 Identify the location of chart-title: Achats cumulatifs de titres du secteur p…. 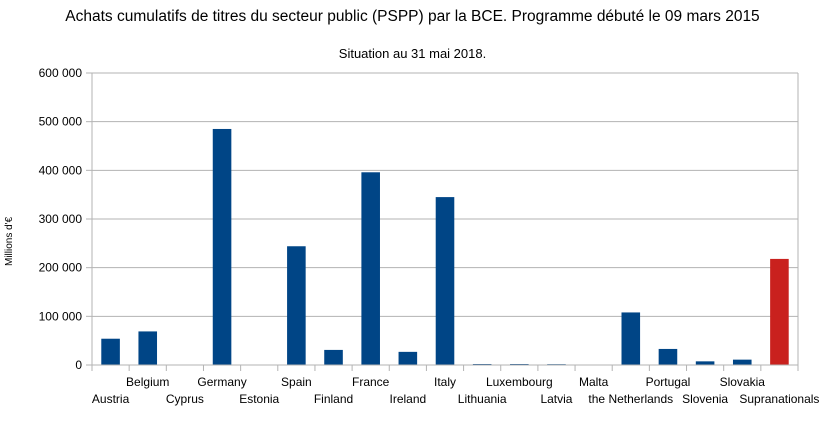
(412, 16).